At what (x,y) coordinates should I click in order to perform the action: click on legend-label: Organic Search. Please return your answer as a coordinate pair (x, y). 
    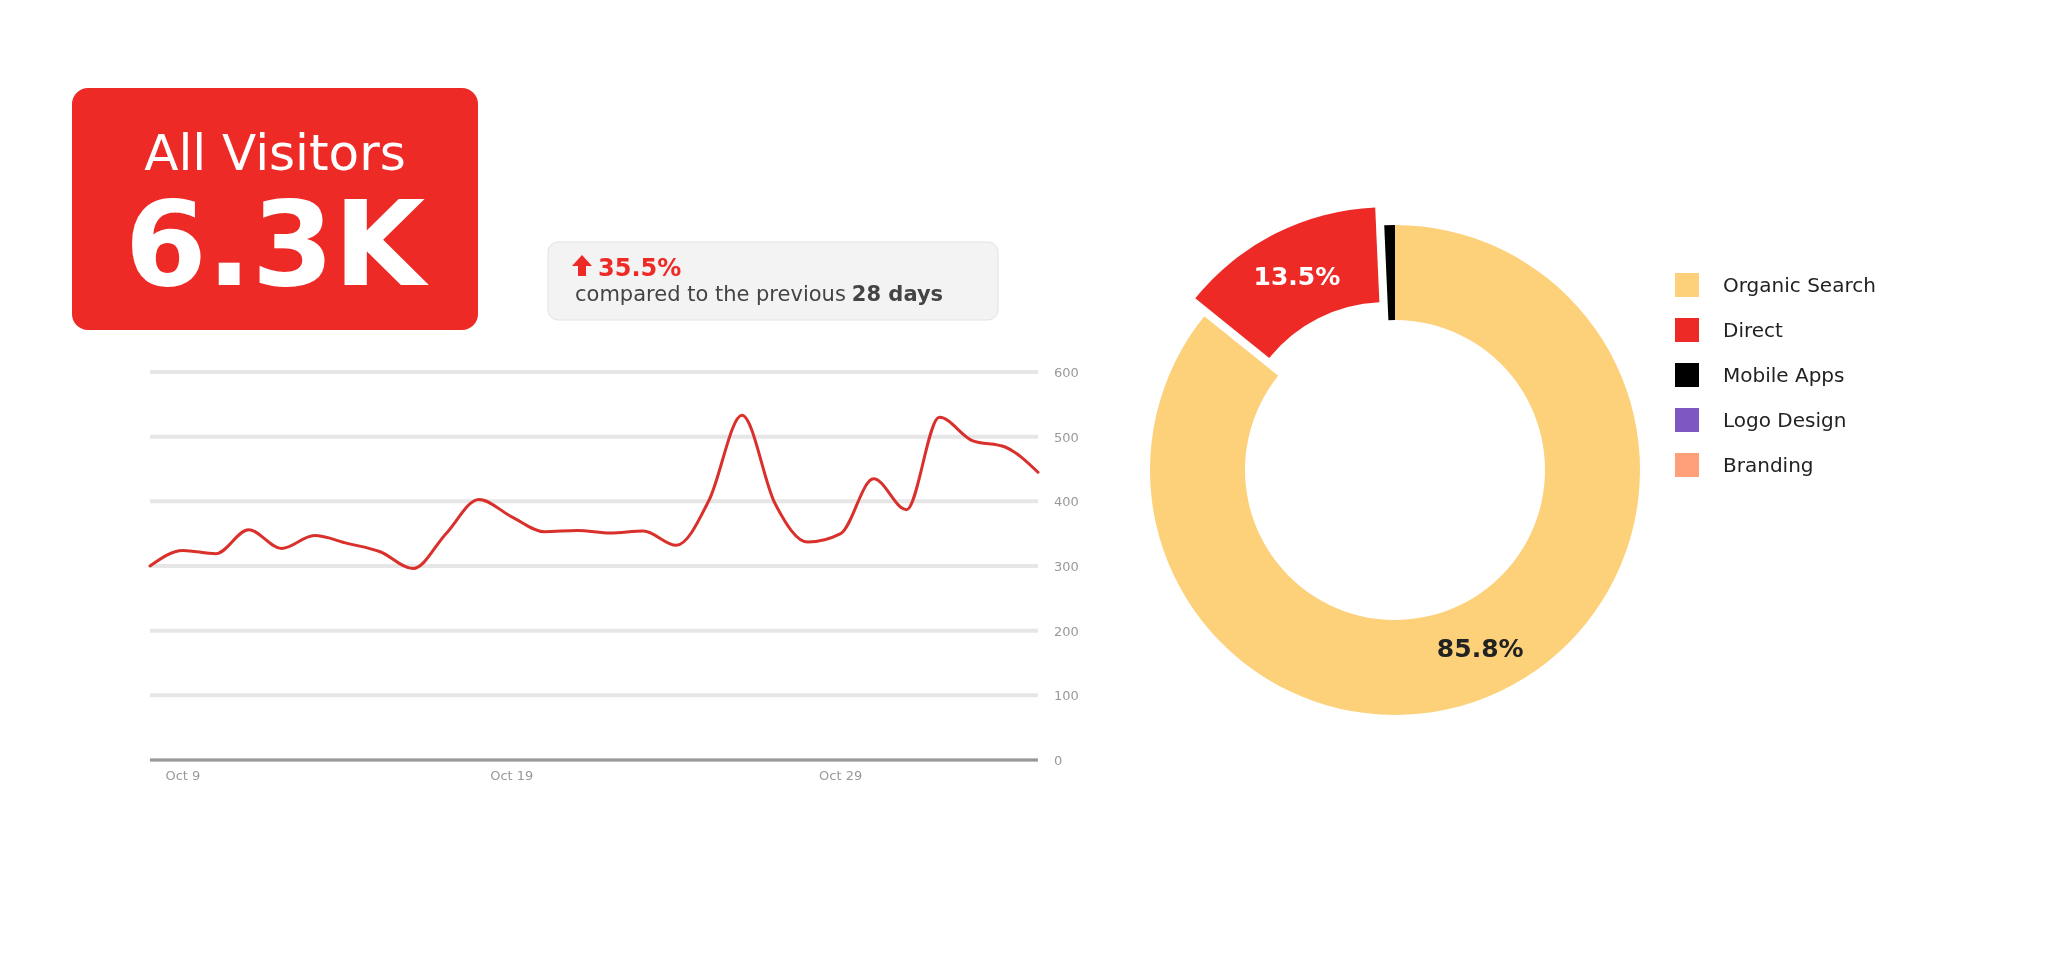
    Looking at the image, I should click on (1799, 285).